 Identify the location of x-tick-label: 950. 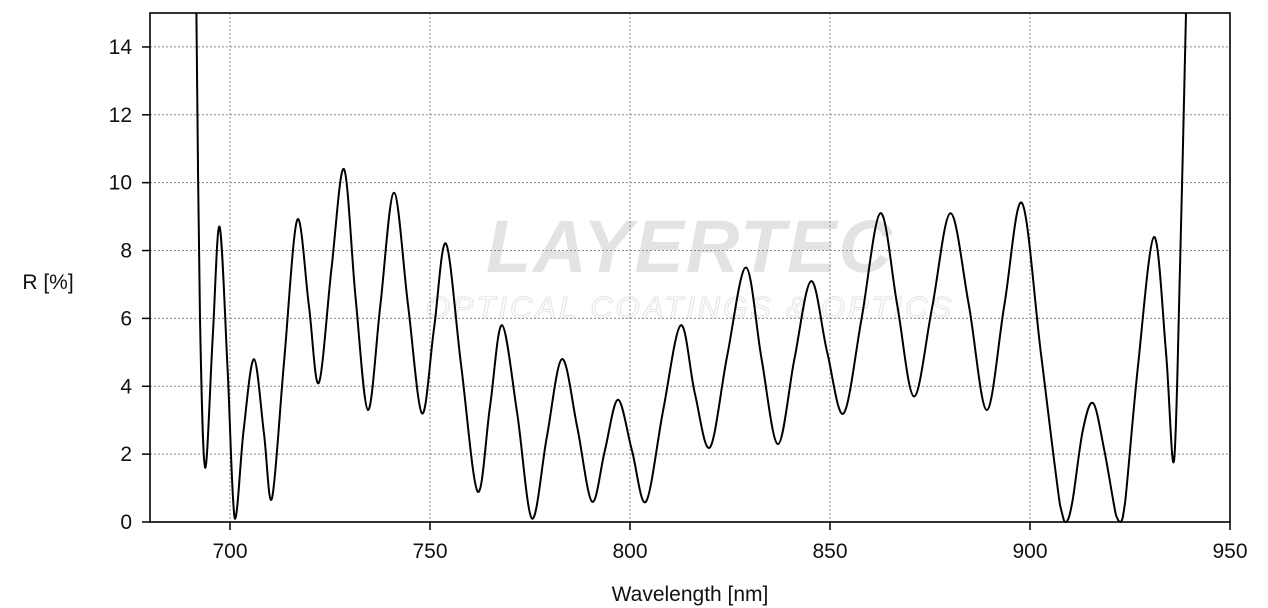
(1229, 551).